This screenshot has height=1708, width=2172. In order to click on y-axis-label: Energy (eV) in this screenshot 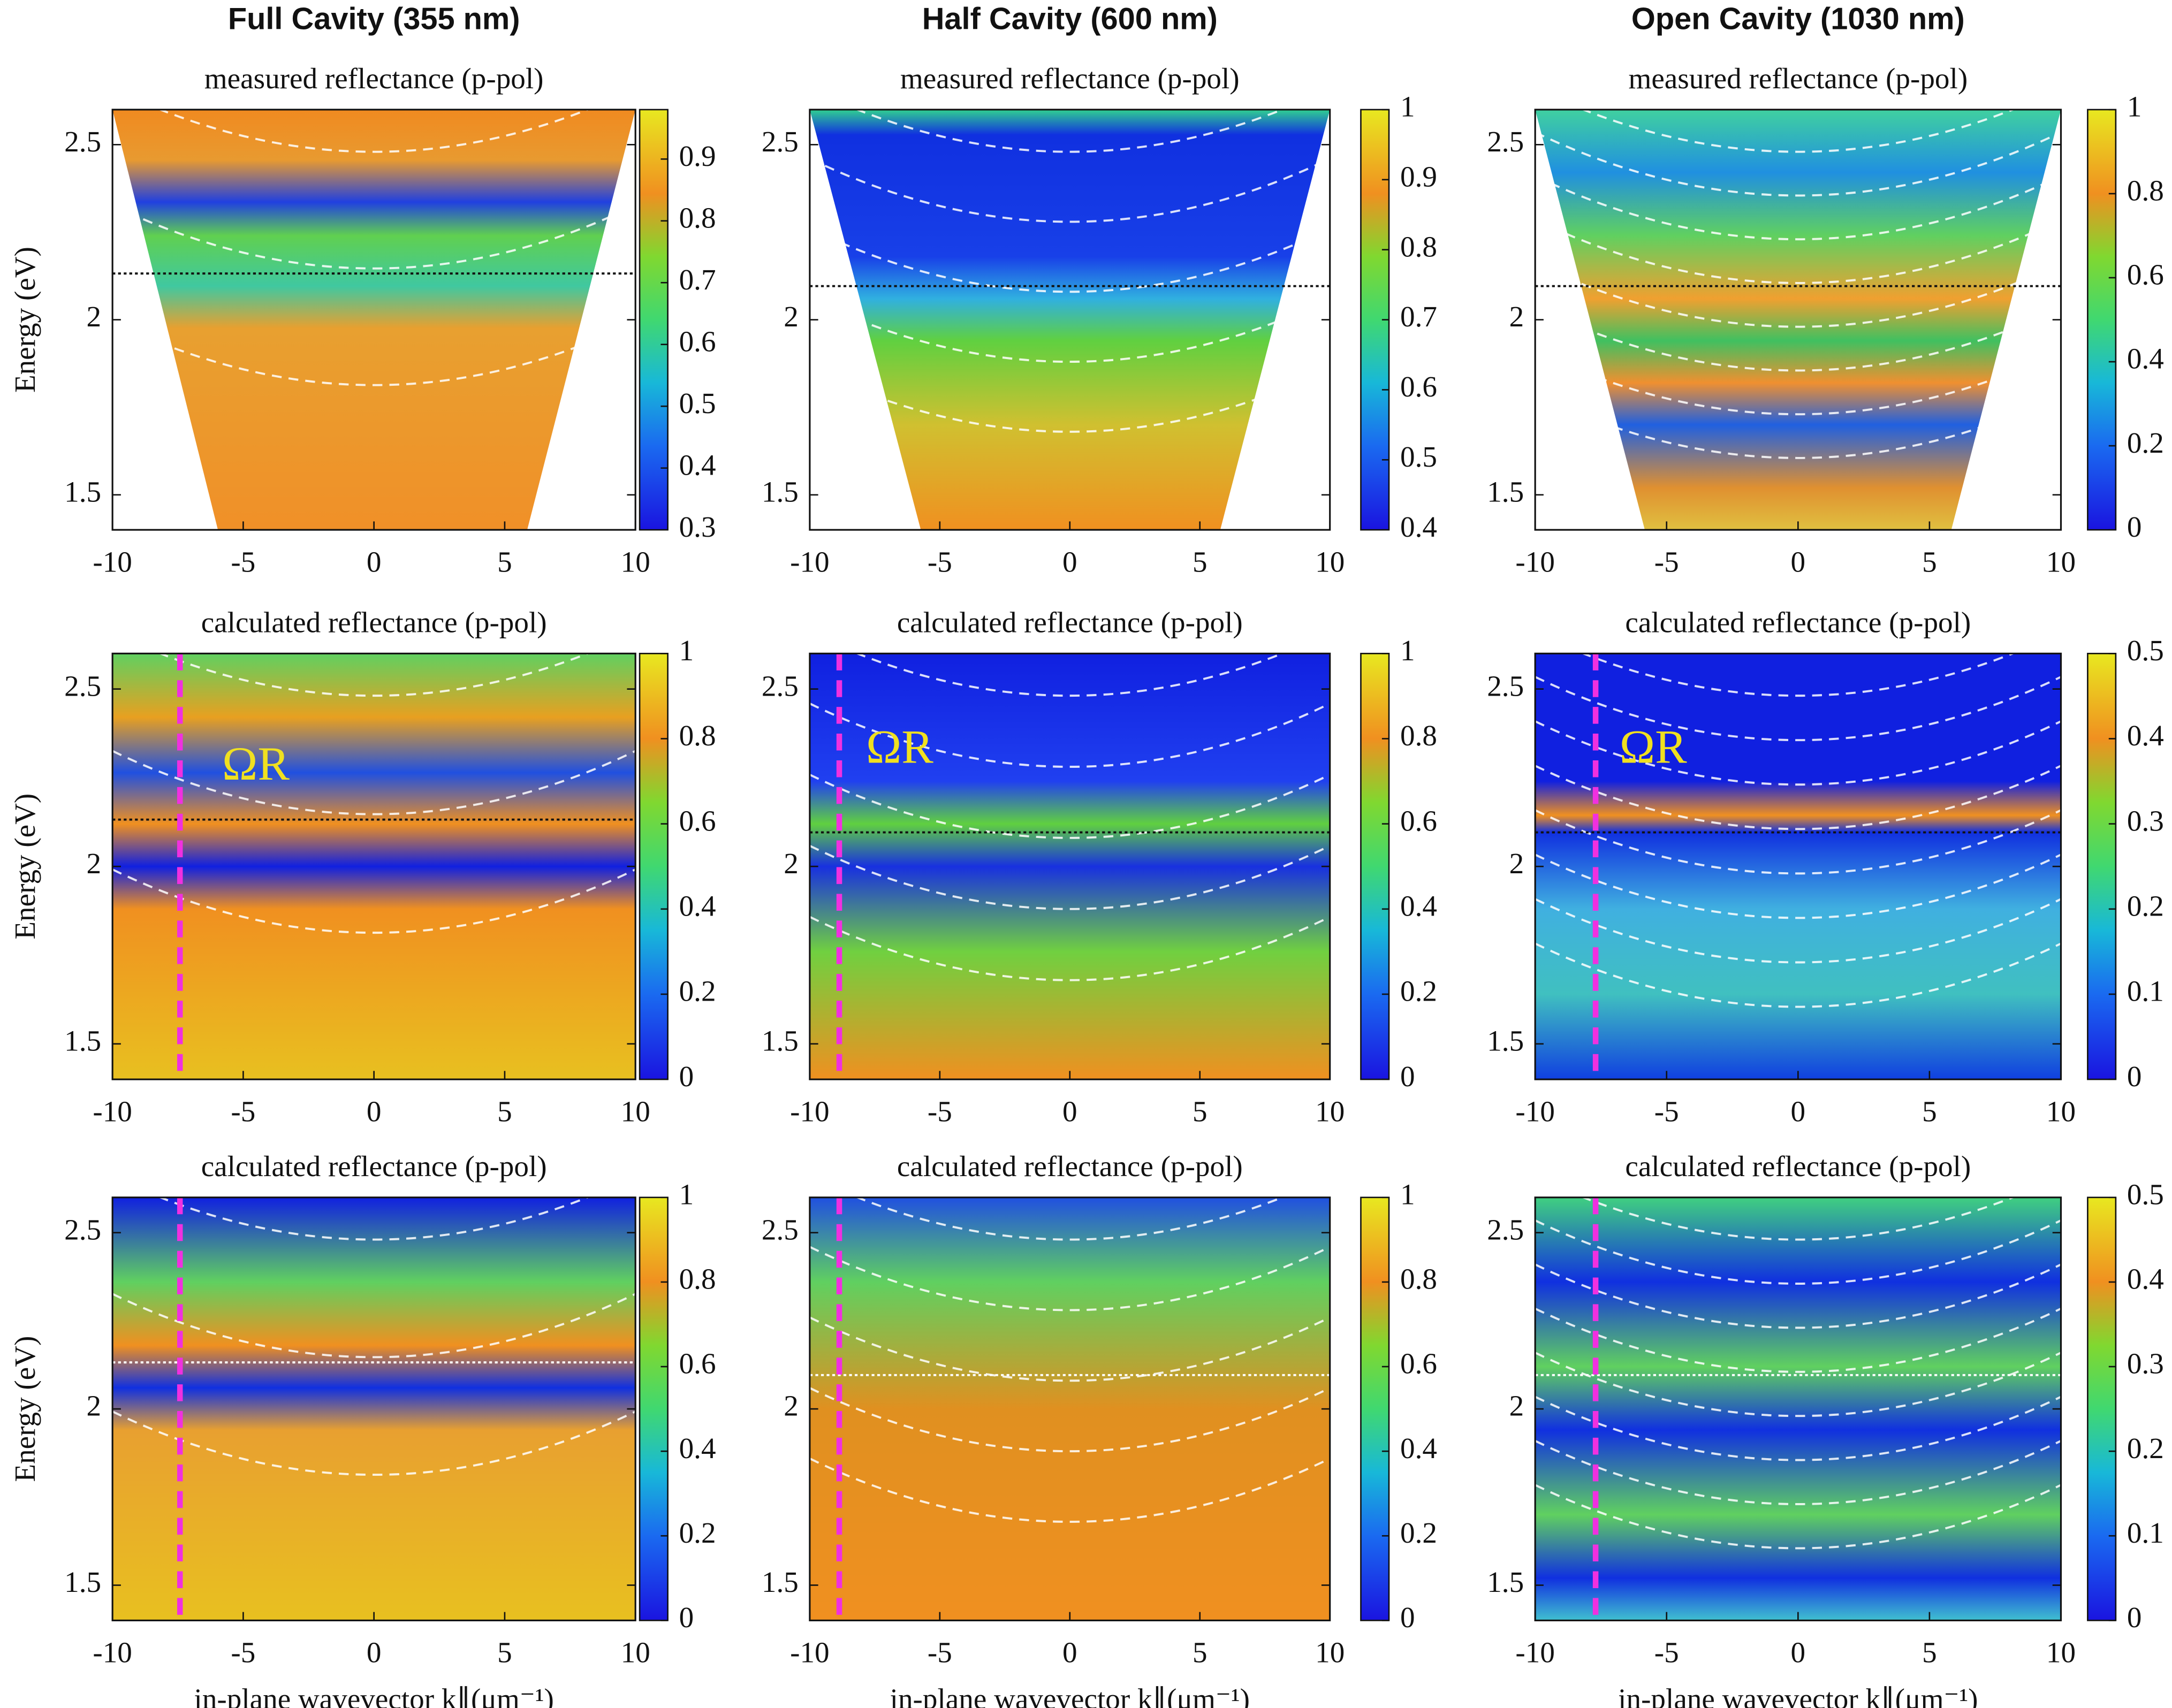, I will do `click(25, 867)`.